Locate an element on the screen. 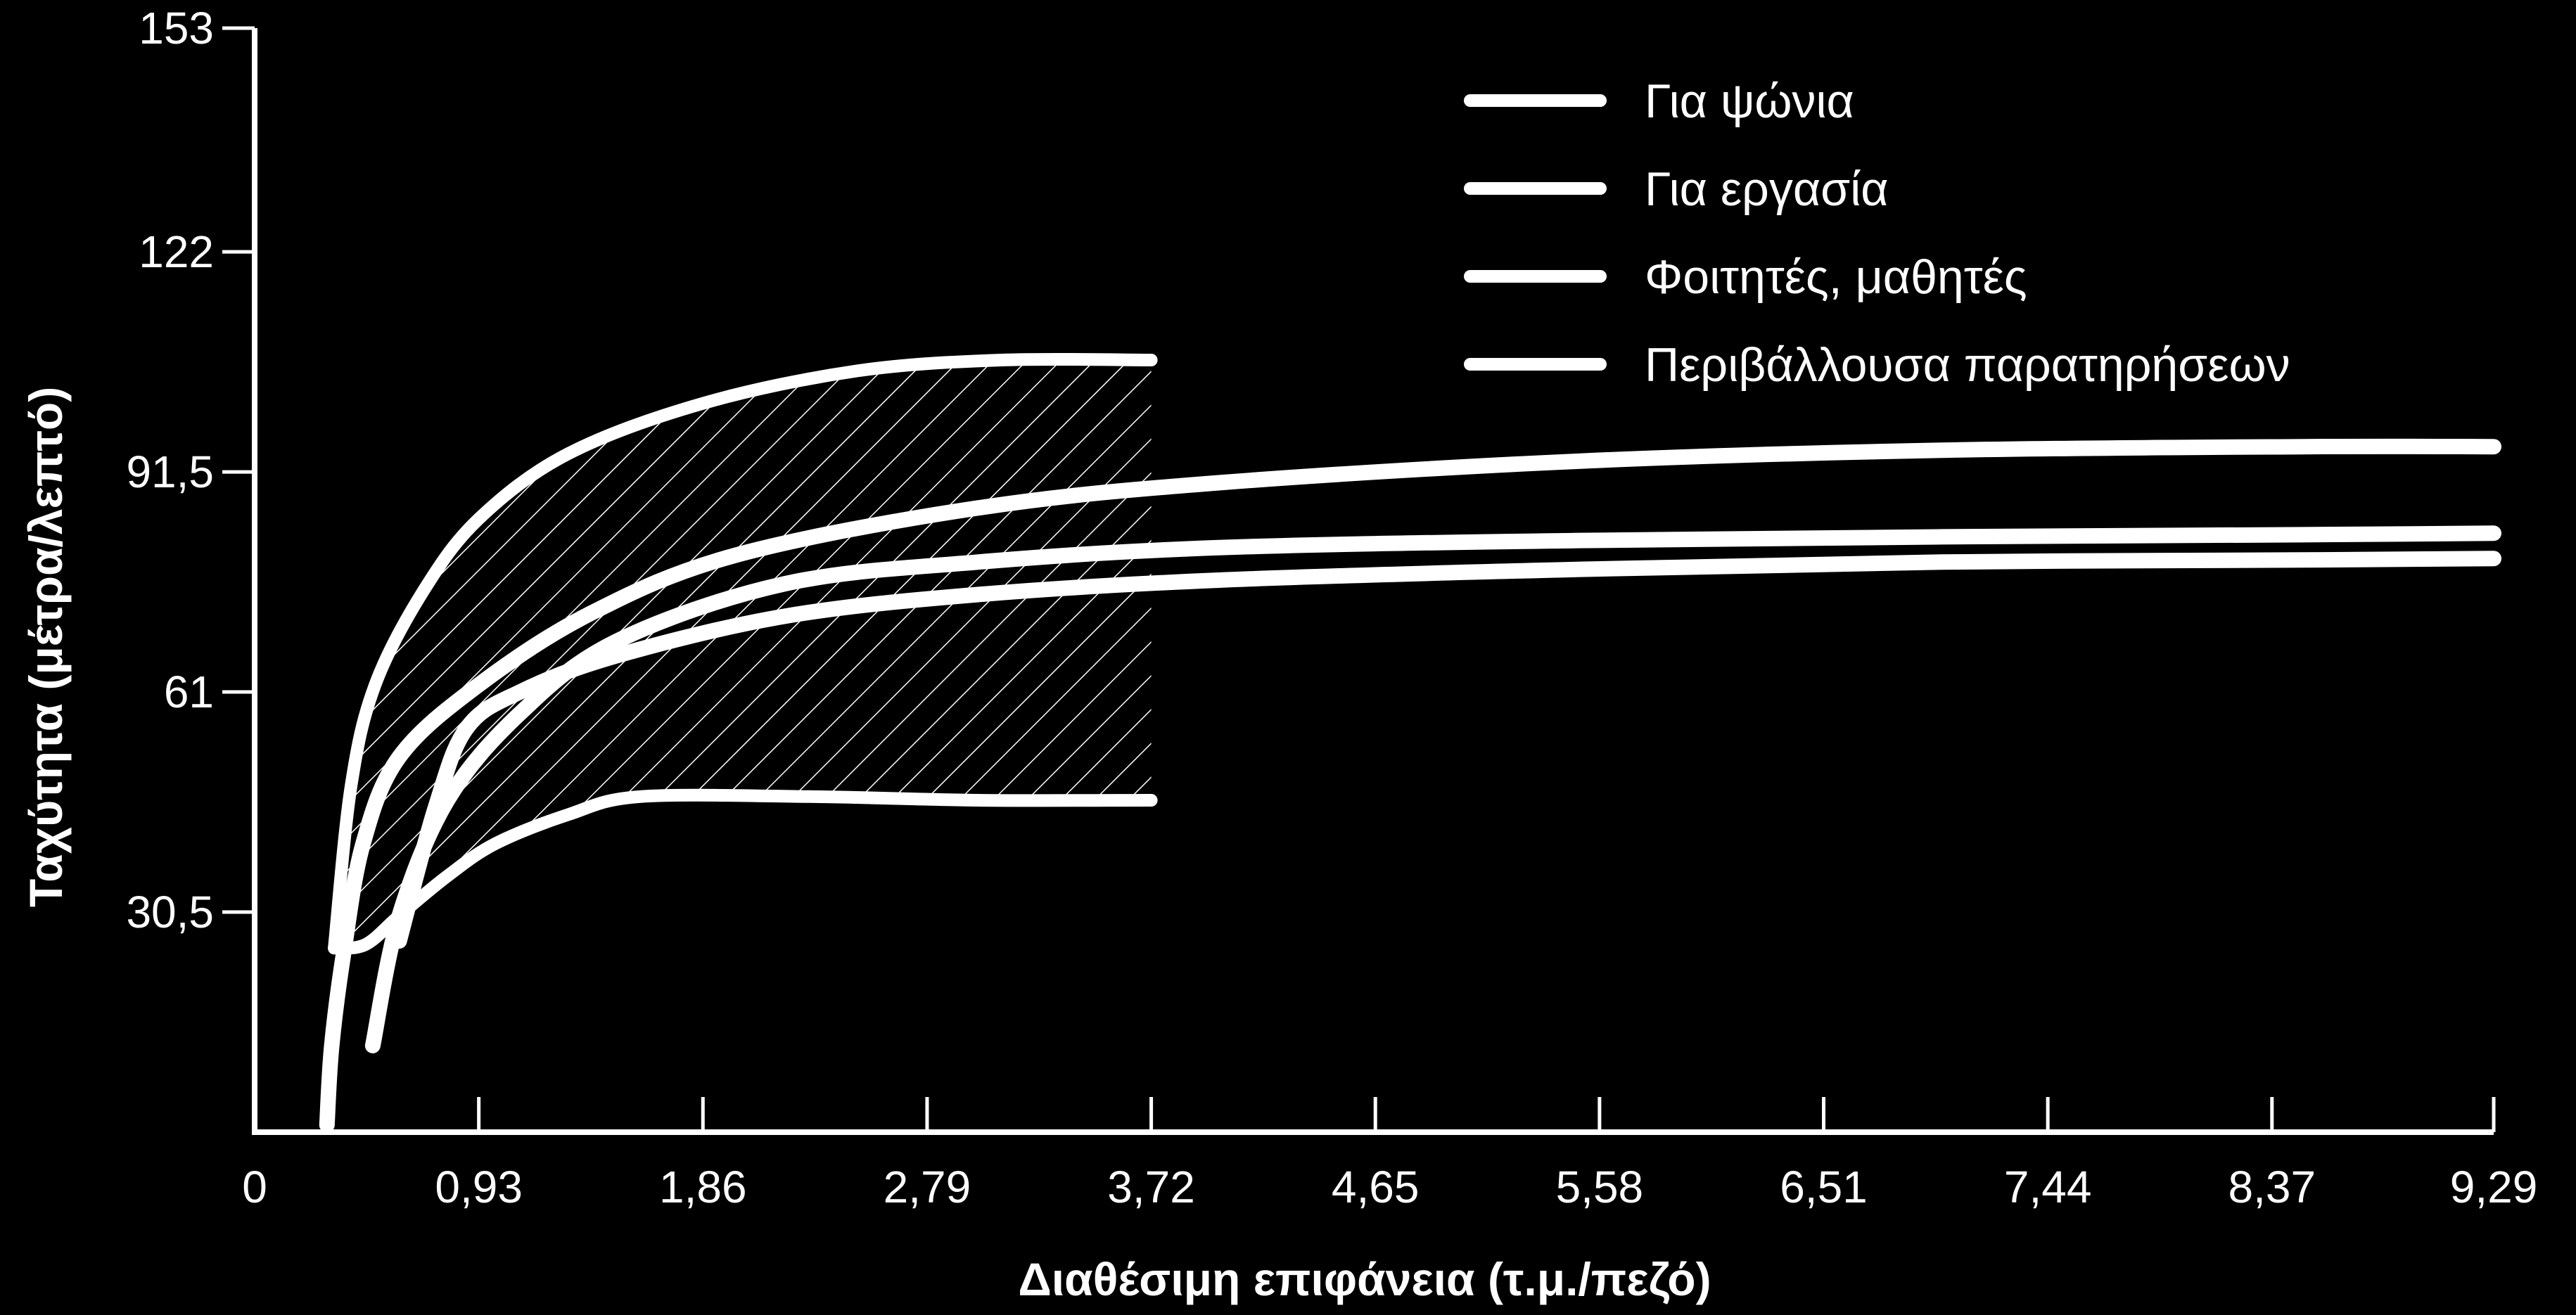  envelope-upper-line is located at coordinates (743, 653).